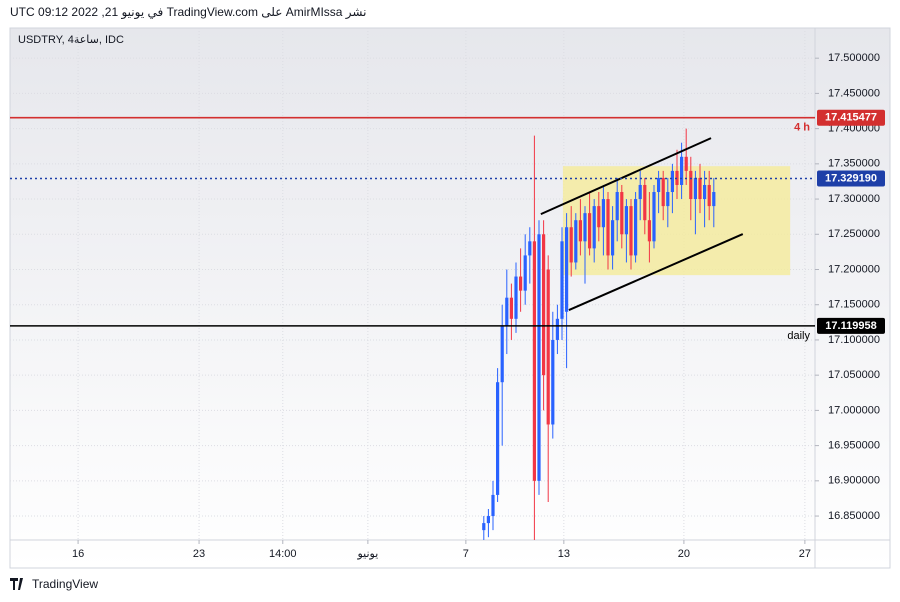  Describe the element at coordinates (65, 584) in the screenshot. I see `logo-text: TradingView` at that location.